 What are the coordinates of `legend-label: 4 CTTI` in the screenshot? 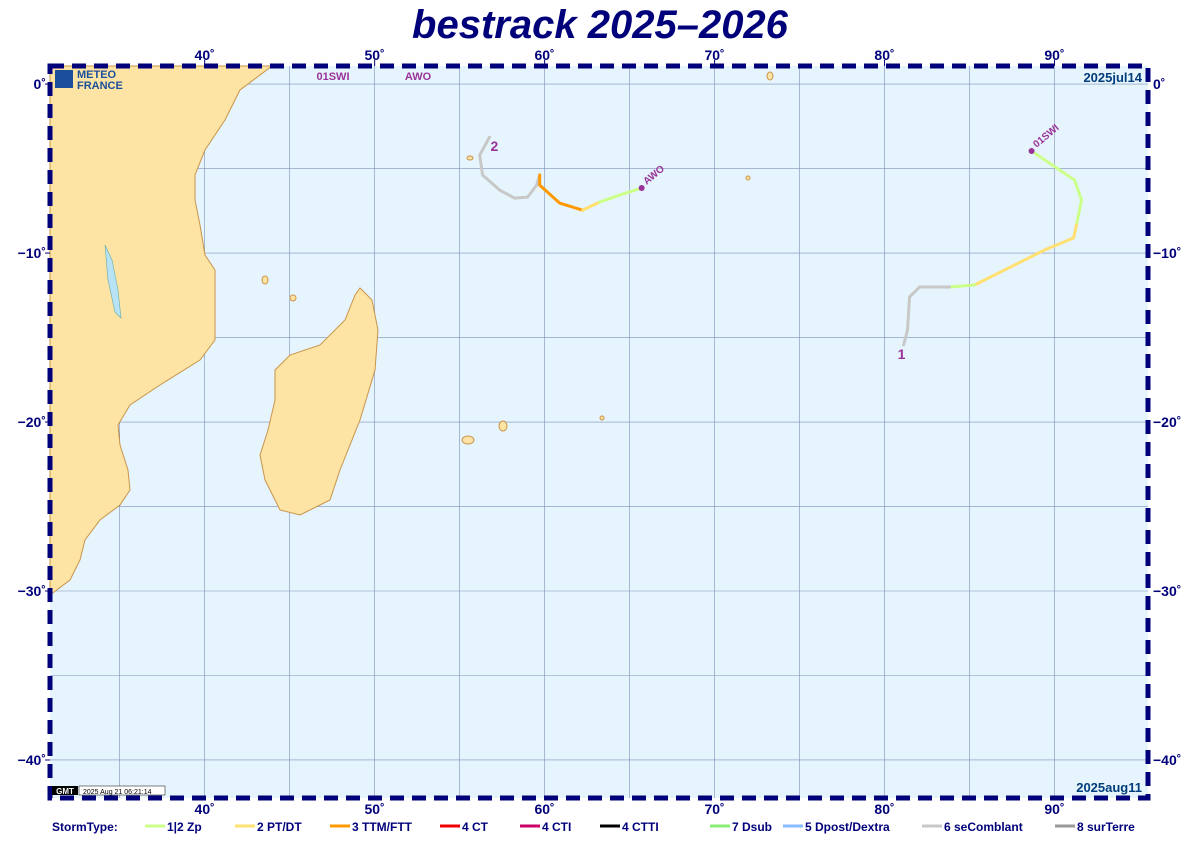 It's located at (640, 827).